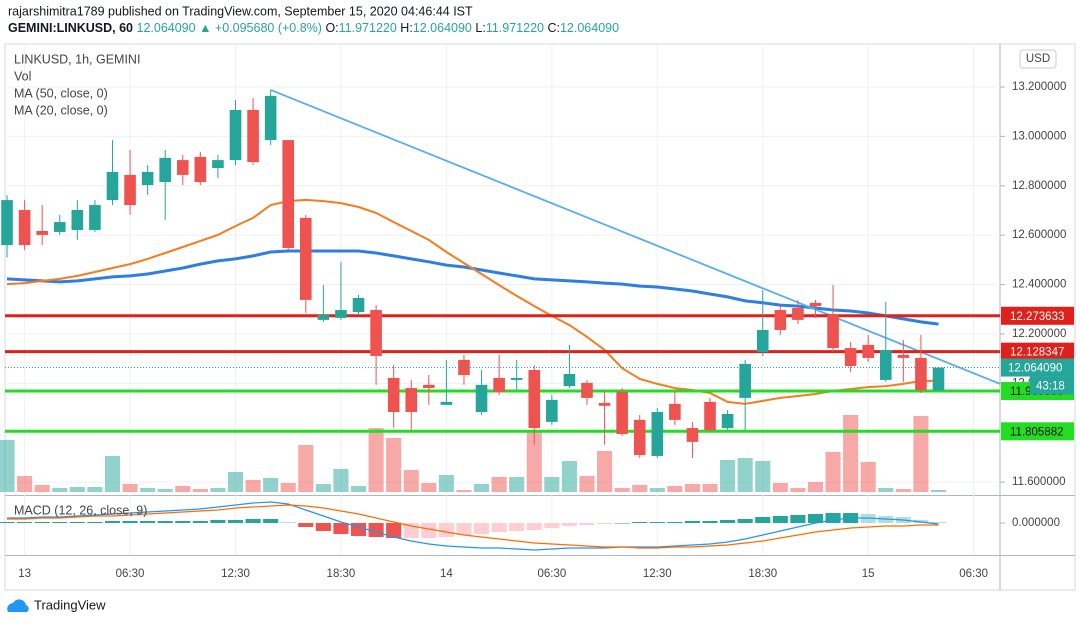 This screenshot has width=1080, height=624. What do you see at coordinates (589, 28) in the screenshot?
I see `ohlc-value: 12.064090` at bounding box center [589, 28].